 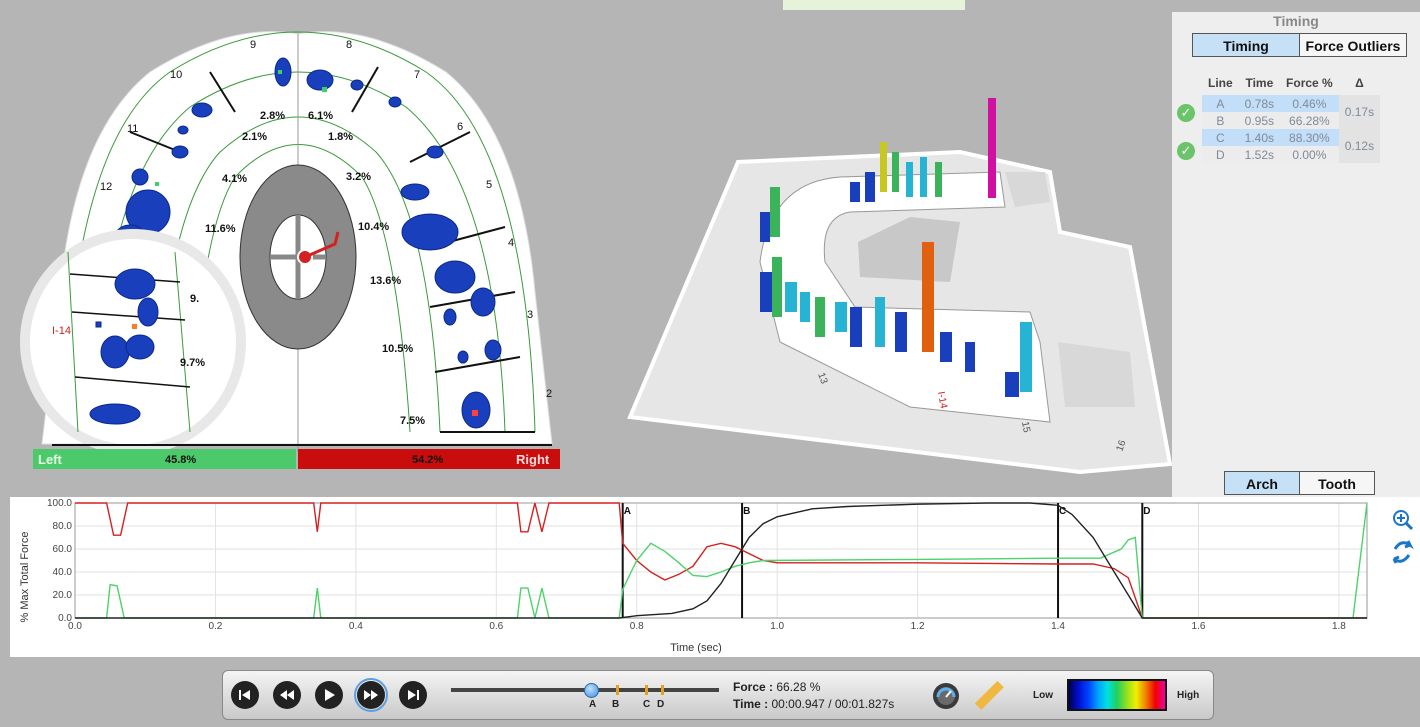 What do you see at coordinates (75, 626) in the screenshot?
I see `x-tick-label: 0.0` at bounding box center [75, 626].